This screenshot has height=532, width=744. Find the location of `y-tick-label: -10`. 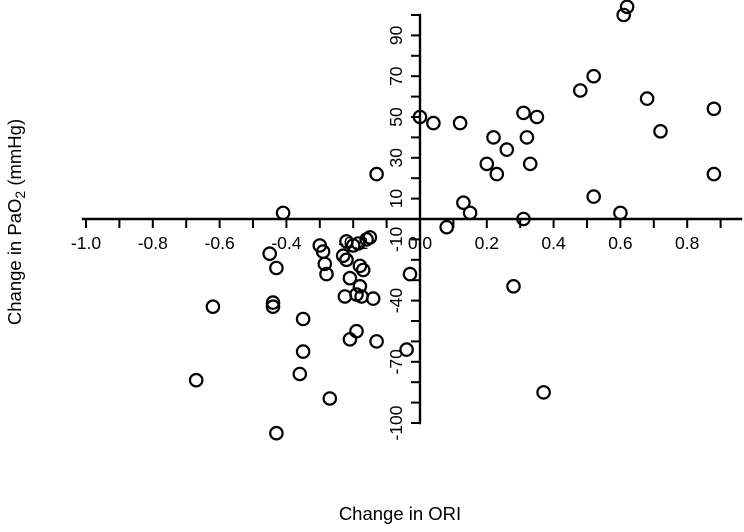

y-tick-label: -10 is located at coordinates (396, 239).